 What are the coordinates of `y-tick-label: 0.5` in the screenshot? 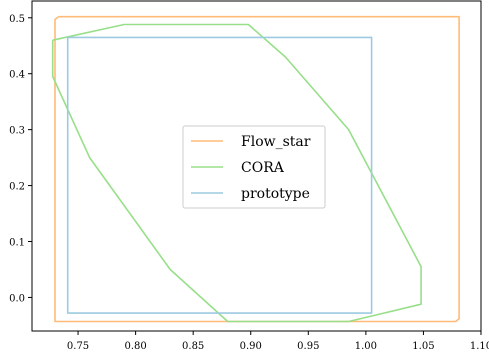 It's located at (17, 19).